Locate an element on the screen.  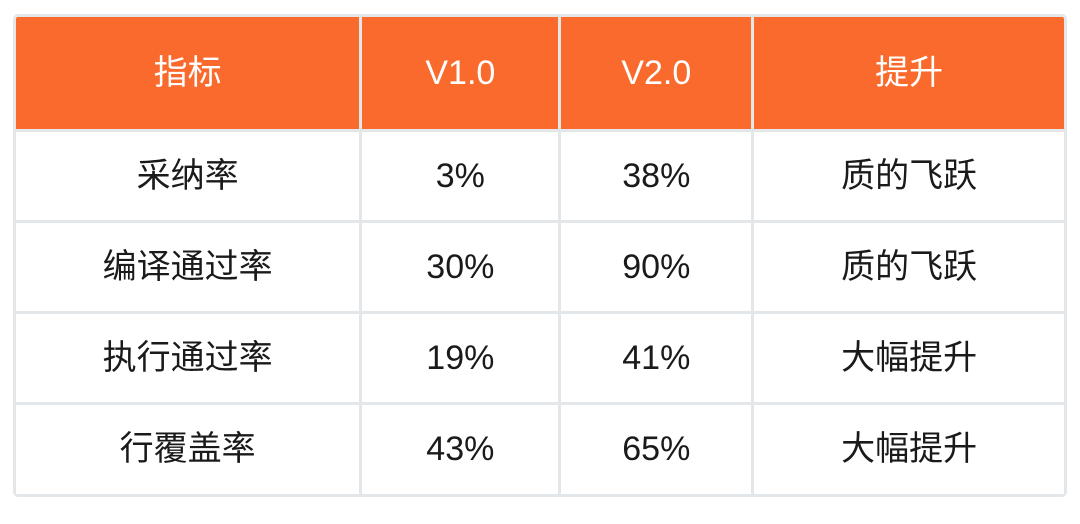
metric-name-cell: 行覆盖率 is located at coordinates (189, 447).